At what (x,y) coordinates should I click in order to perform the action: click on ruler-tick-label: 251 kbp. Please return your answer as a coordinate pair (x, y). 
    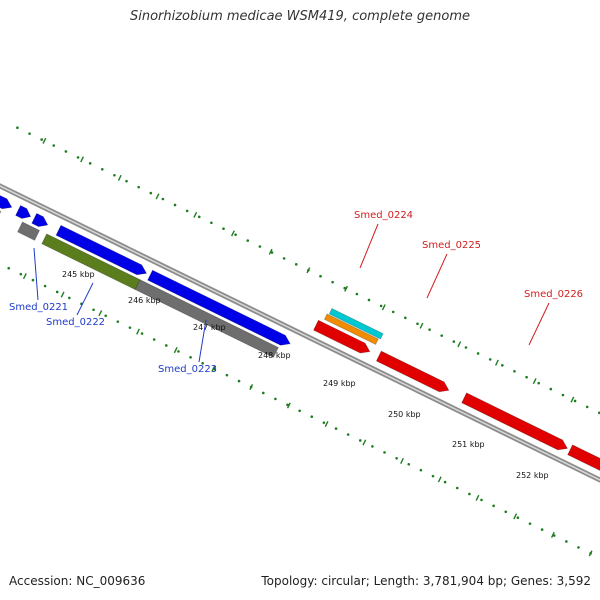
    Looking at the image, I should click on (468, 444).